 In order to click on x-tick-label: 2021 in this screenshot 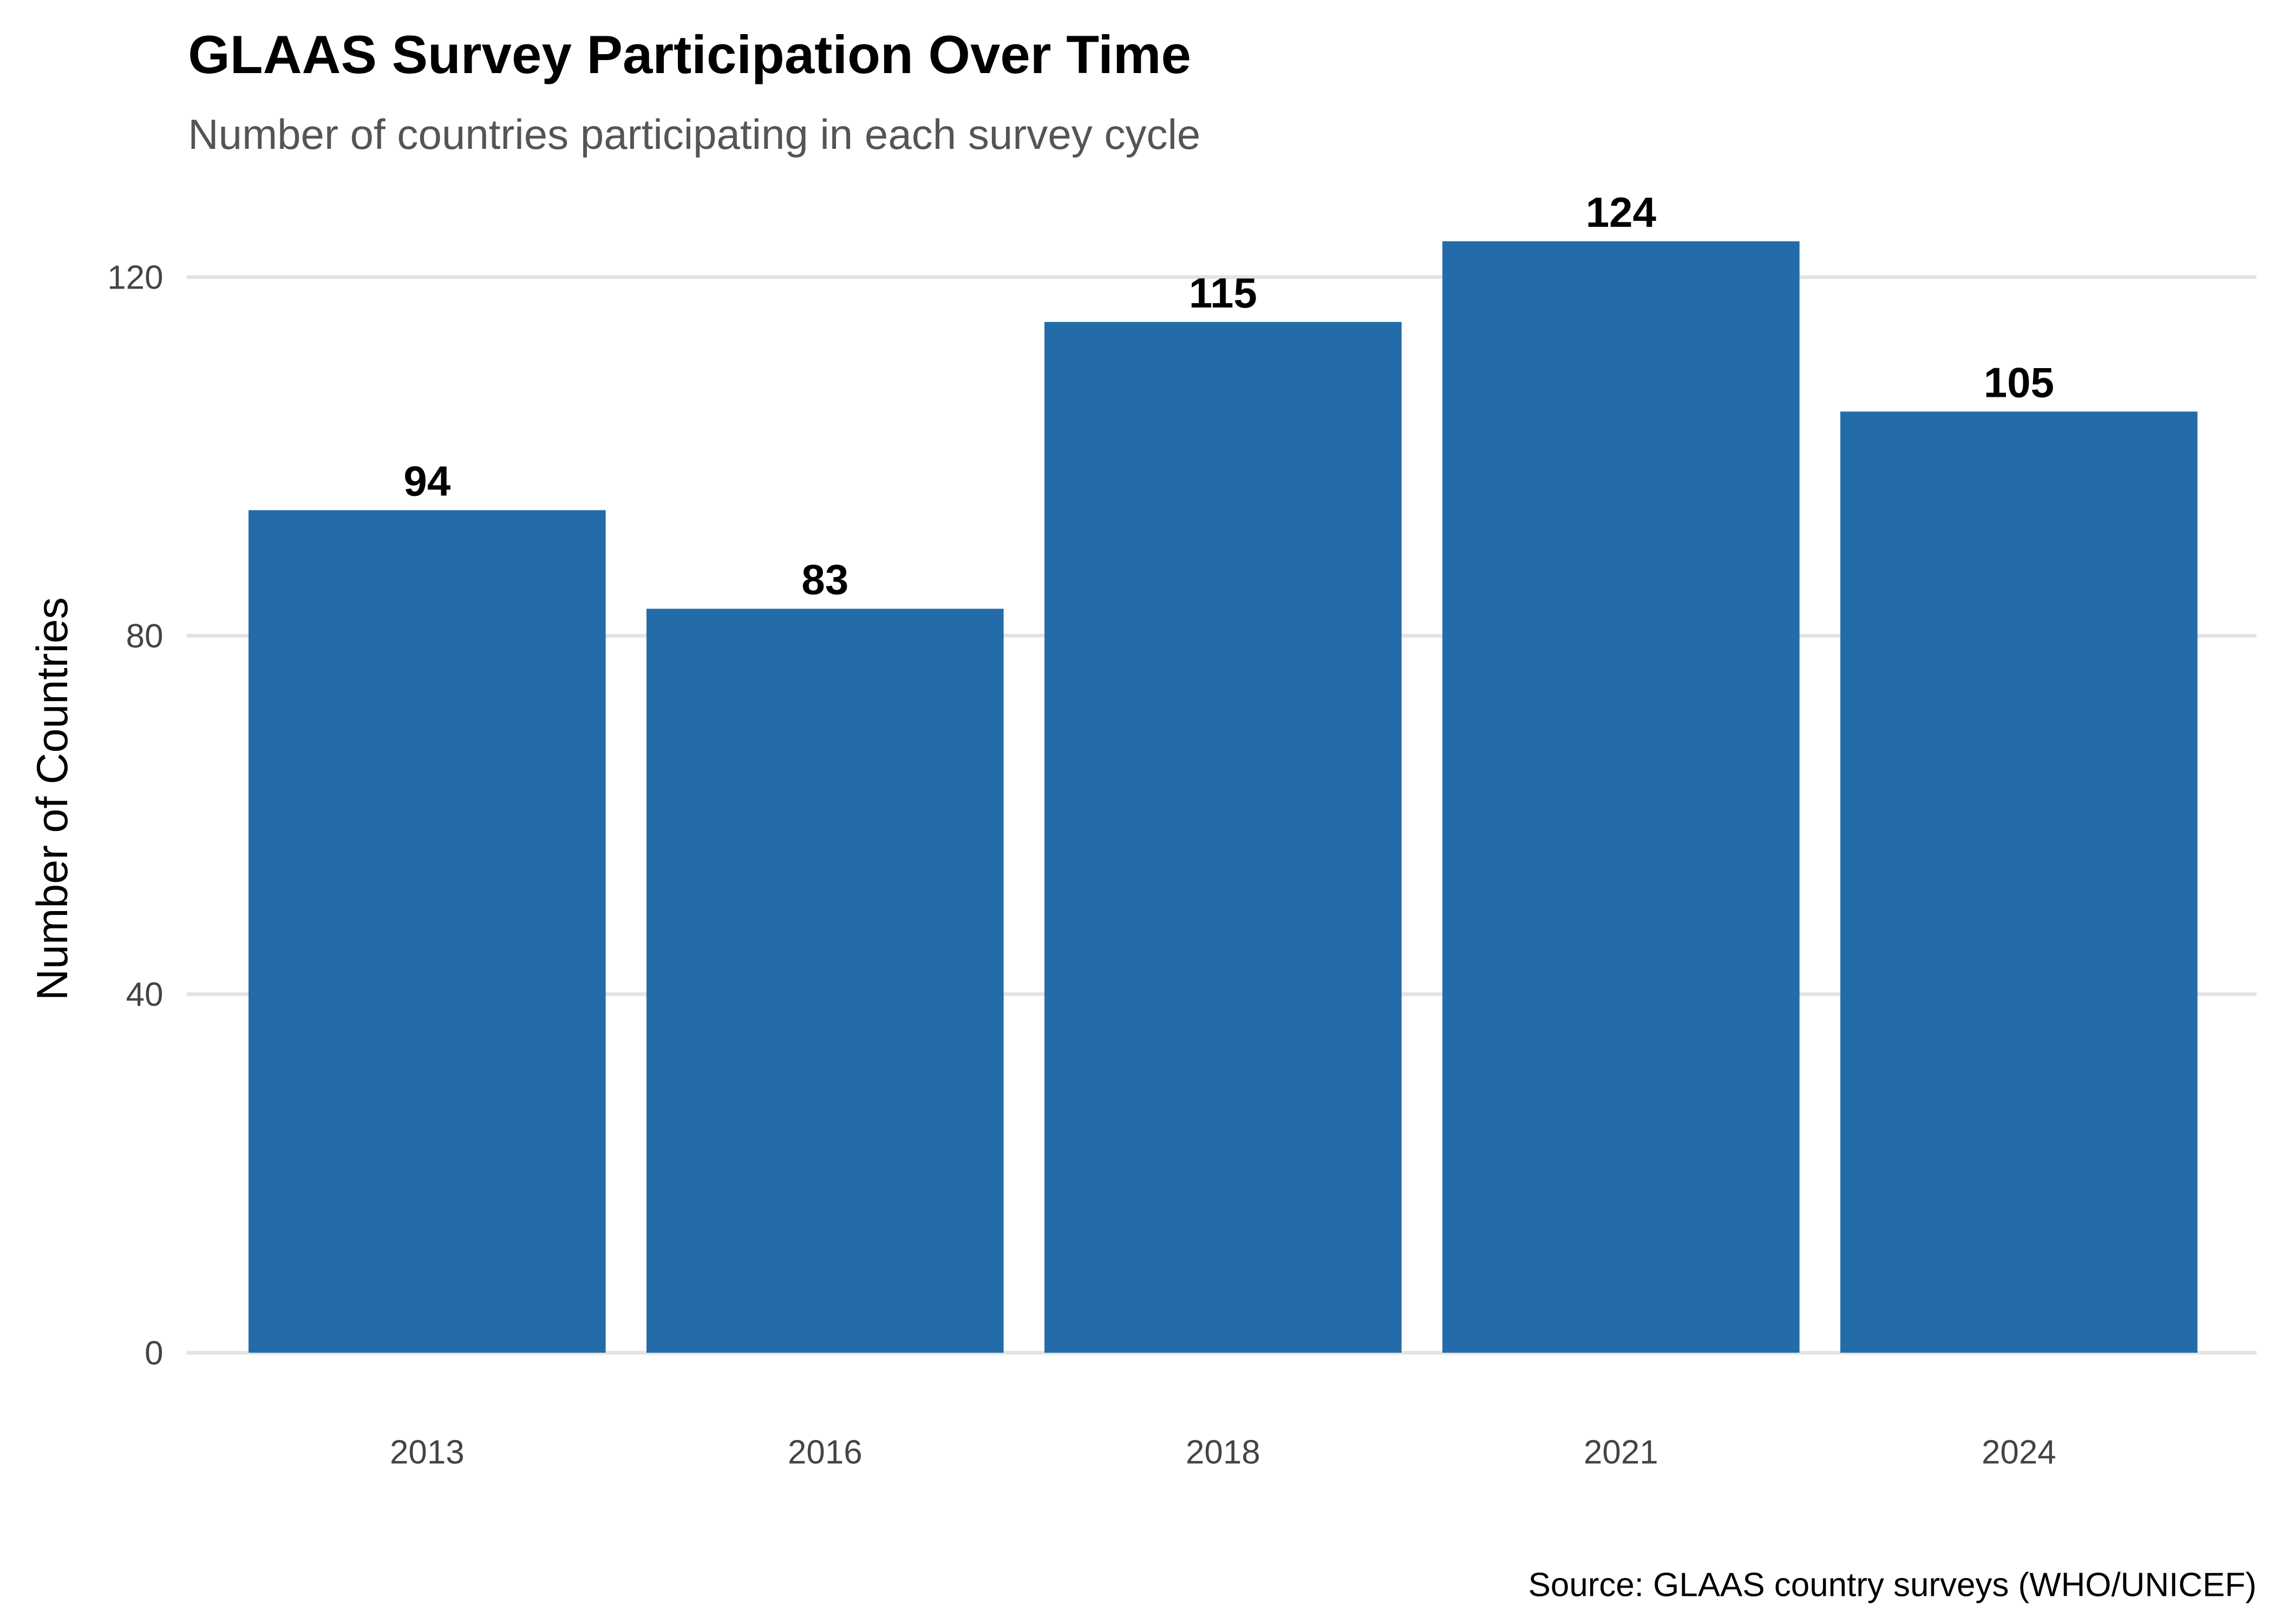, I will do `click(1621, 1452)`.